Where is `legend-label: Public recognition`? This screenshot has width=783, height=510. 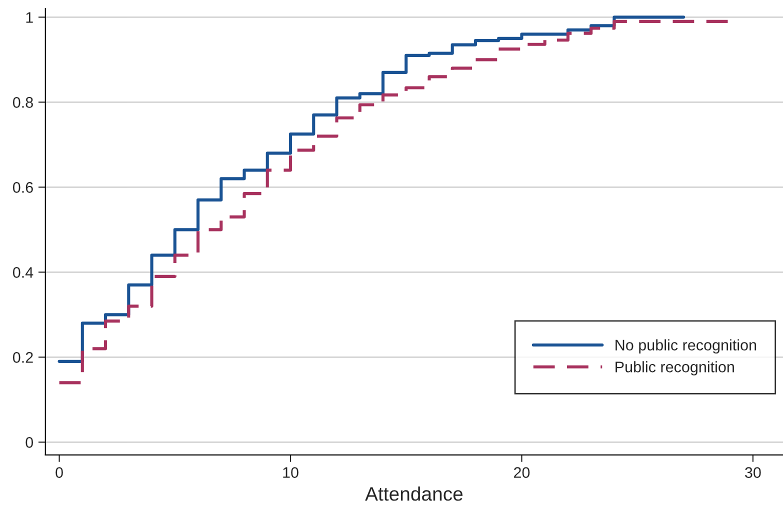 legend-label: Public recognition is located at coordinates (675, 368).